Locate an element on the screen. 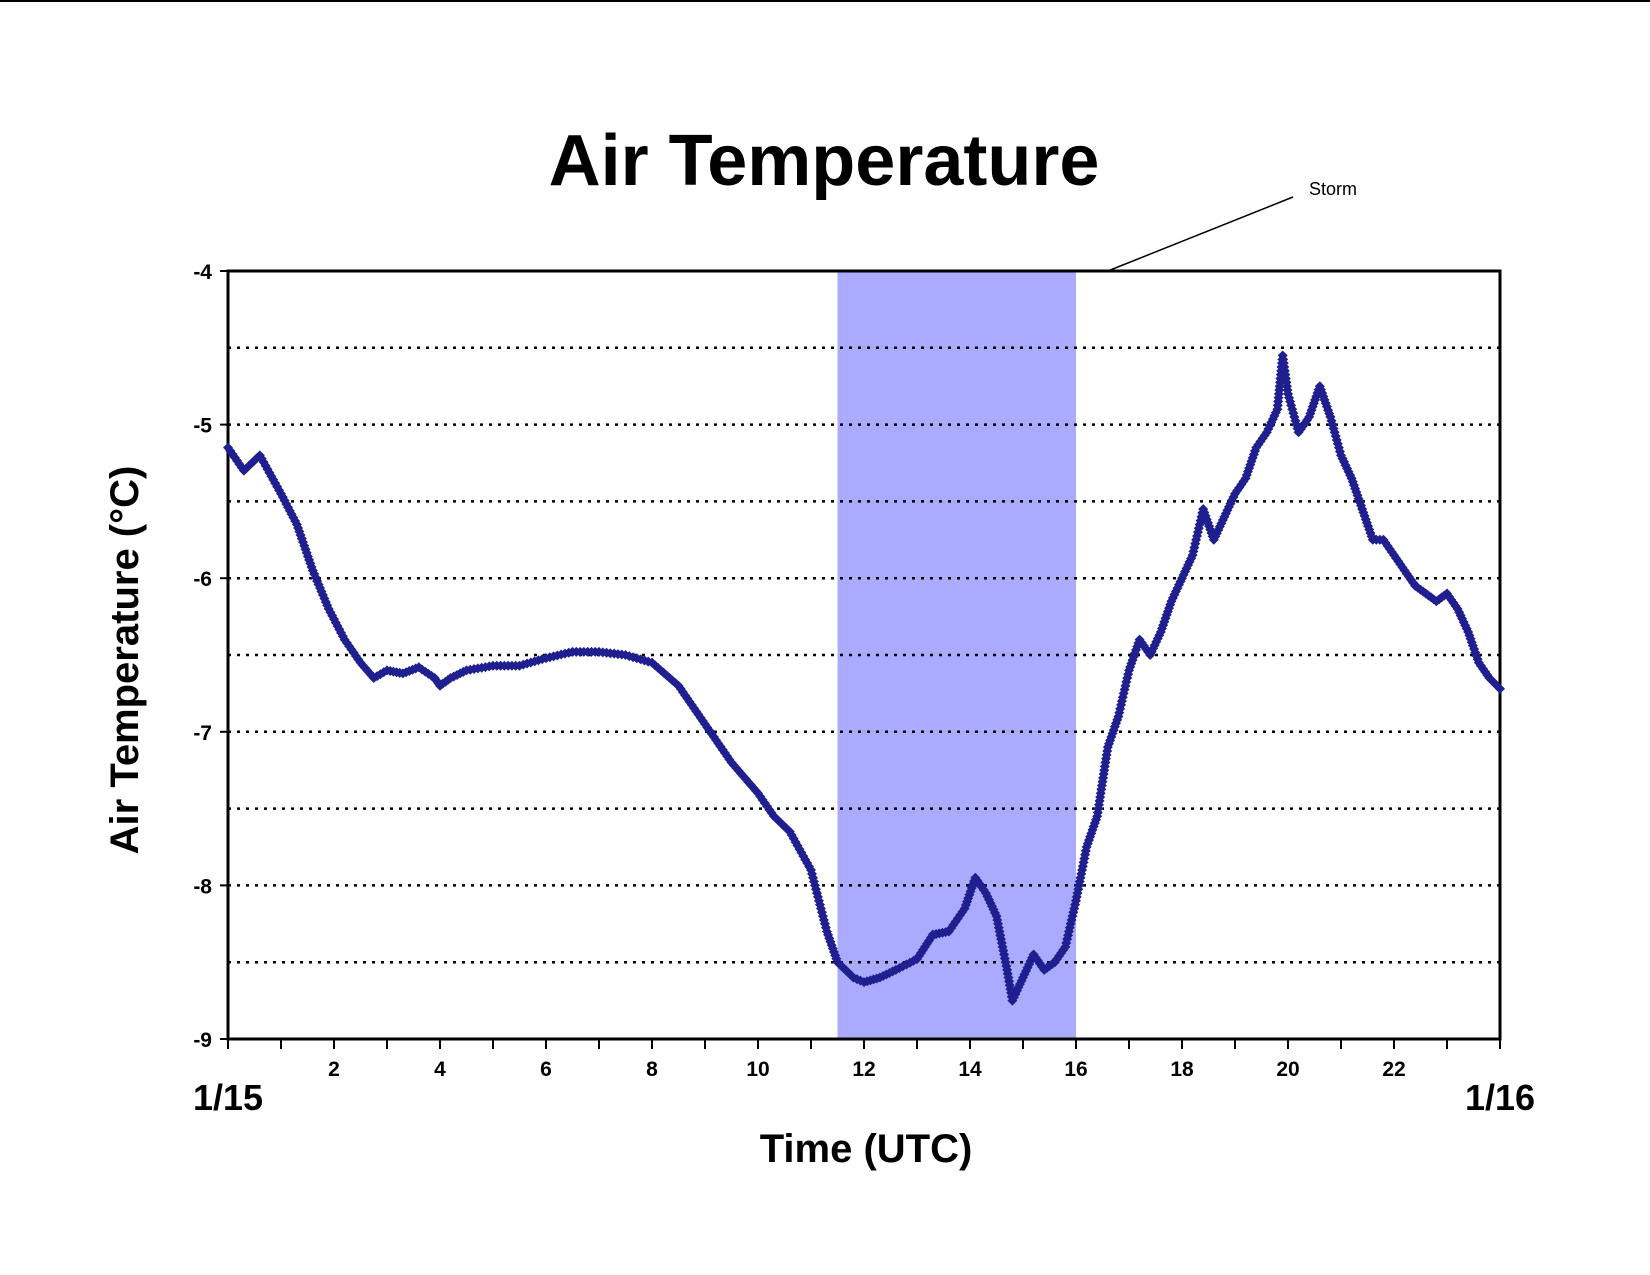  y-tick-label-1: -8 is located at coordinates (202, 886).